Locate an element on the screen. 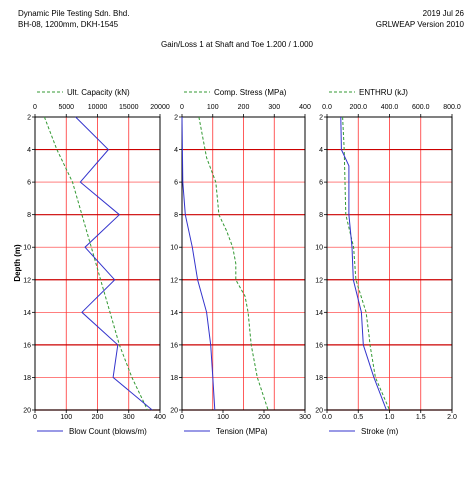  bottom-axis-label: Tension (MPa) is located at coordinates (242, 431).